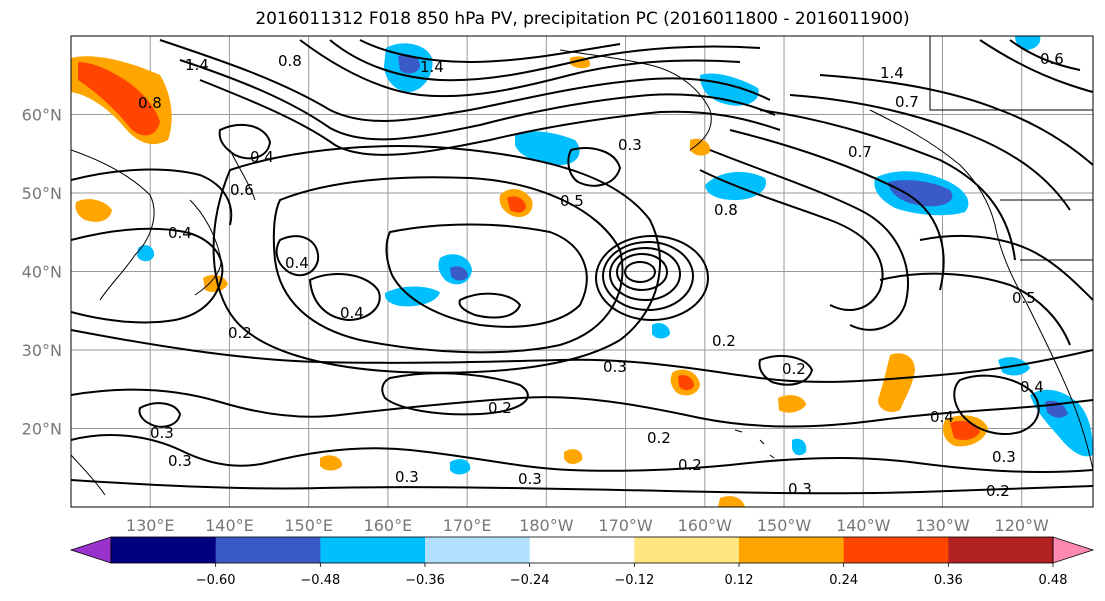  I want to click on colorbar-tick-label: −0.60, so click(216, 580).